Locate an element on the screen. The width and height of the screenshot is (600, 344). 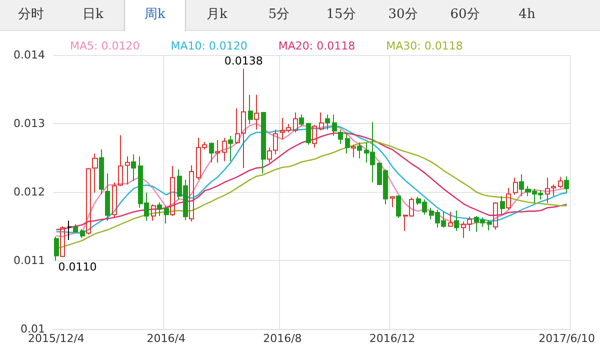
annotation: 0.0138 is located at coordinates (243, 61).